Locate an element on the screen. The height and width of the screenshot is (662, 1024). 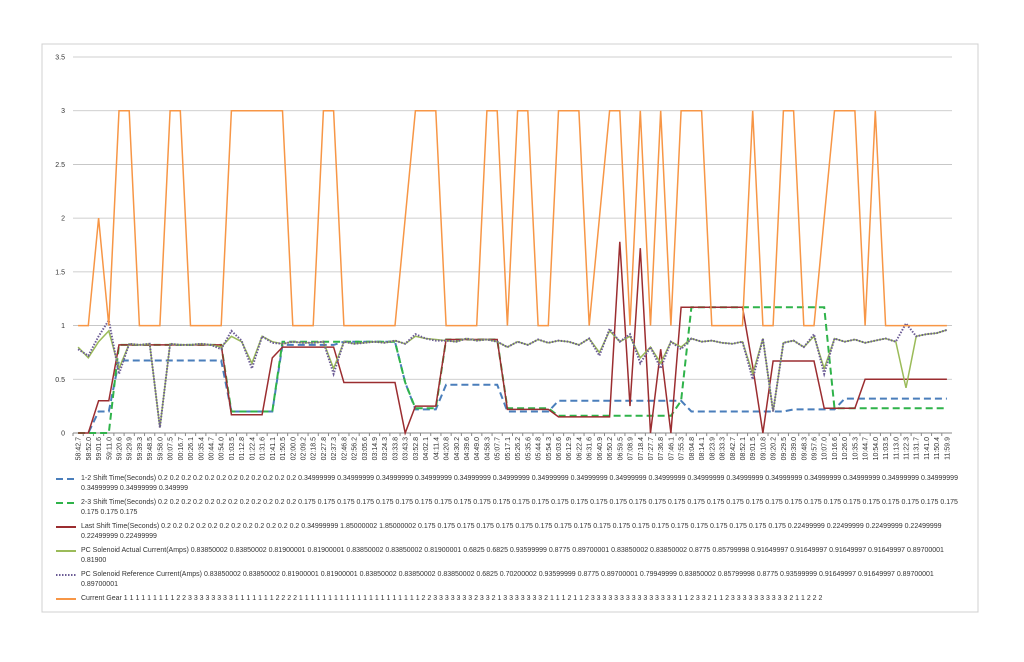
x-tick-label: 02:37.3 is located at coordinates (334, 448).